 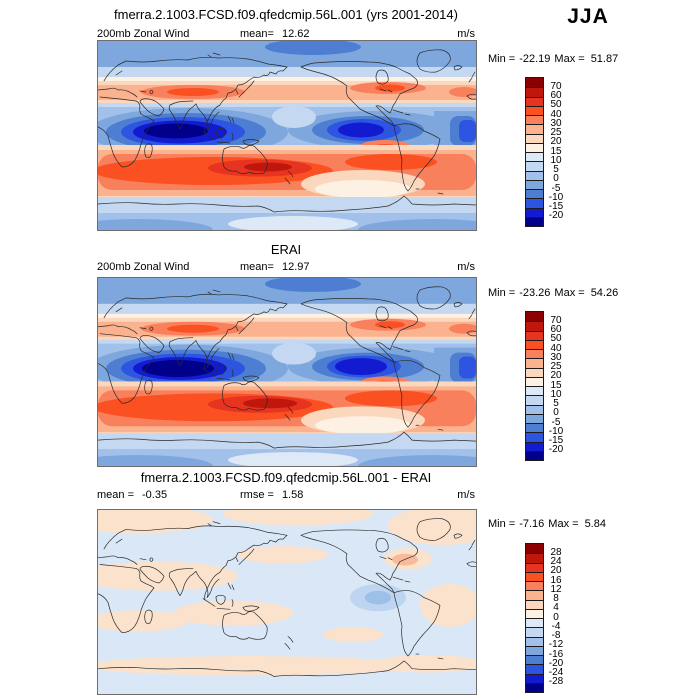 What do you see at coordinates (556, 626) in the screenshot?
I see `colorbar-tick-label: -4` at bounding box center [556, 626].